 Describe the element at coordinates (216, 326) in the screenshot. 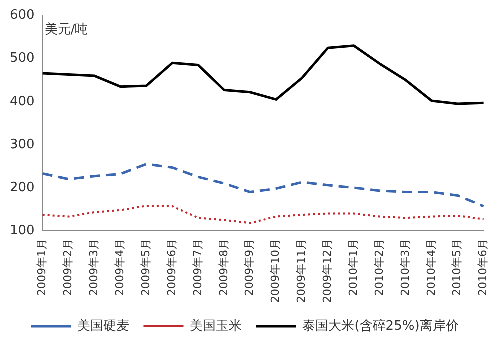

I see `legend-label: 美国玉米` at that location.